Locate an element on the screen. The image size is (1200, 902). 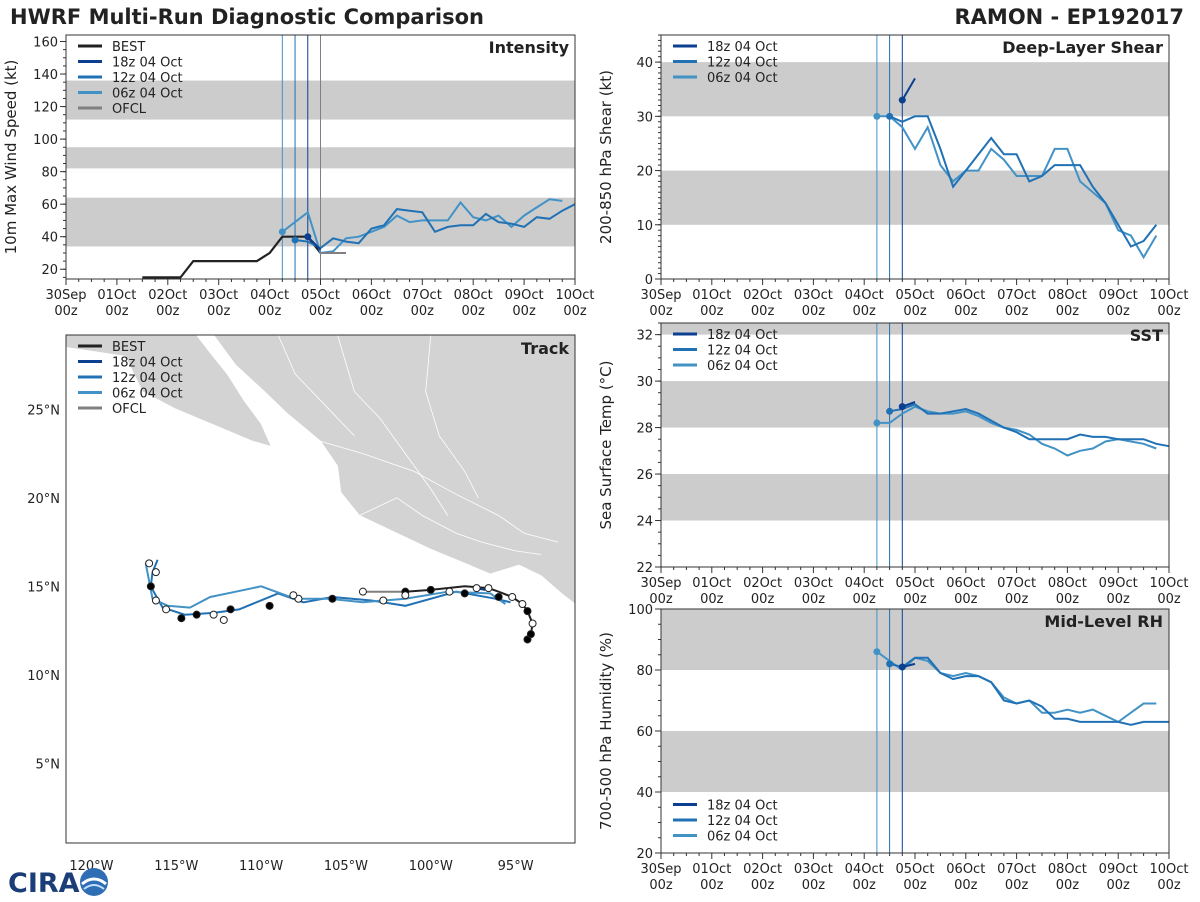
globe-icon is located at coordinates (94, 882).